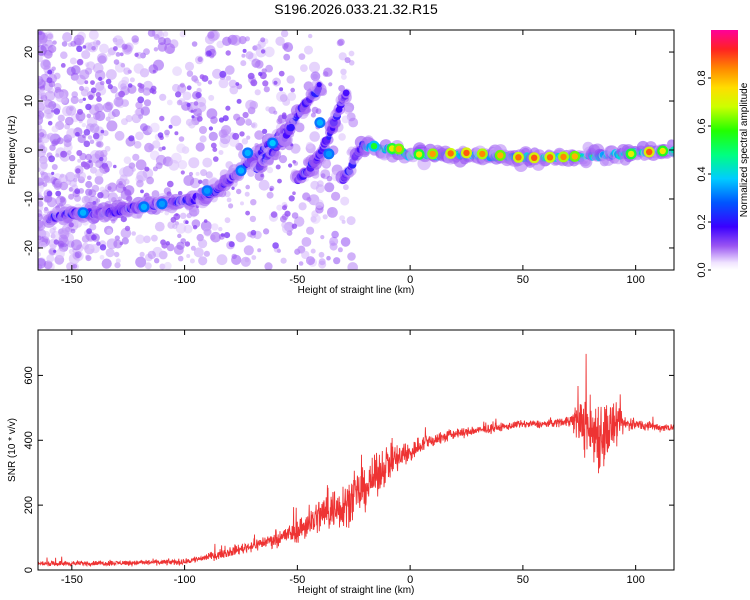 The image size is (750, 600). What do you see at coordinates (29, 440) in the screenshot?
I see `snr-ytick-label: 400` at bounding box center [29, 440].